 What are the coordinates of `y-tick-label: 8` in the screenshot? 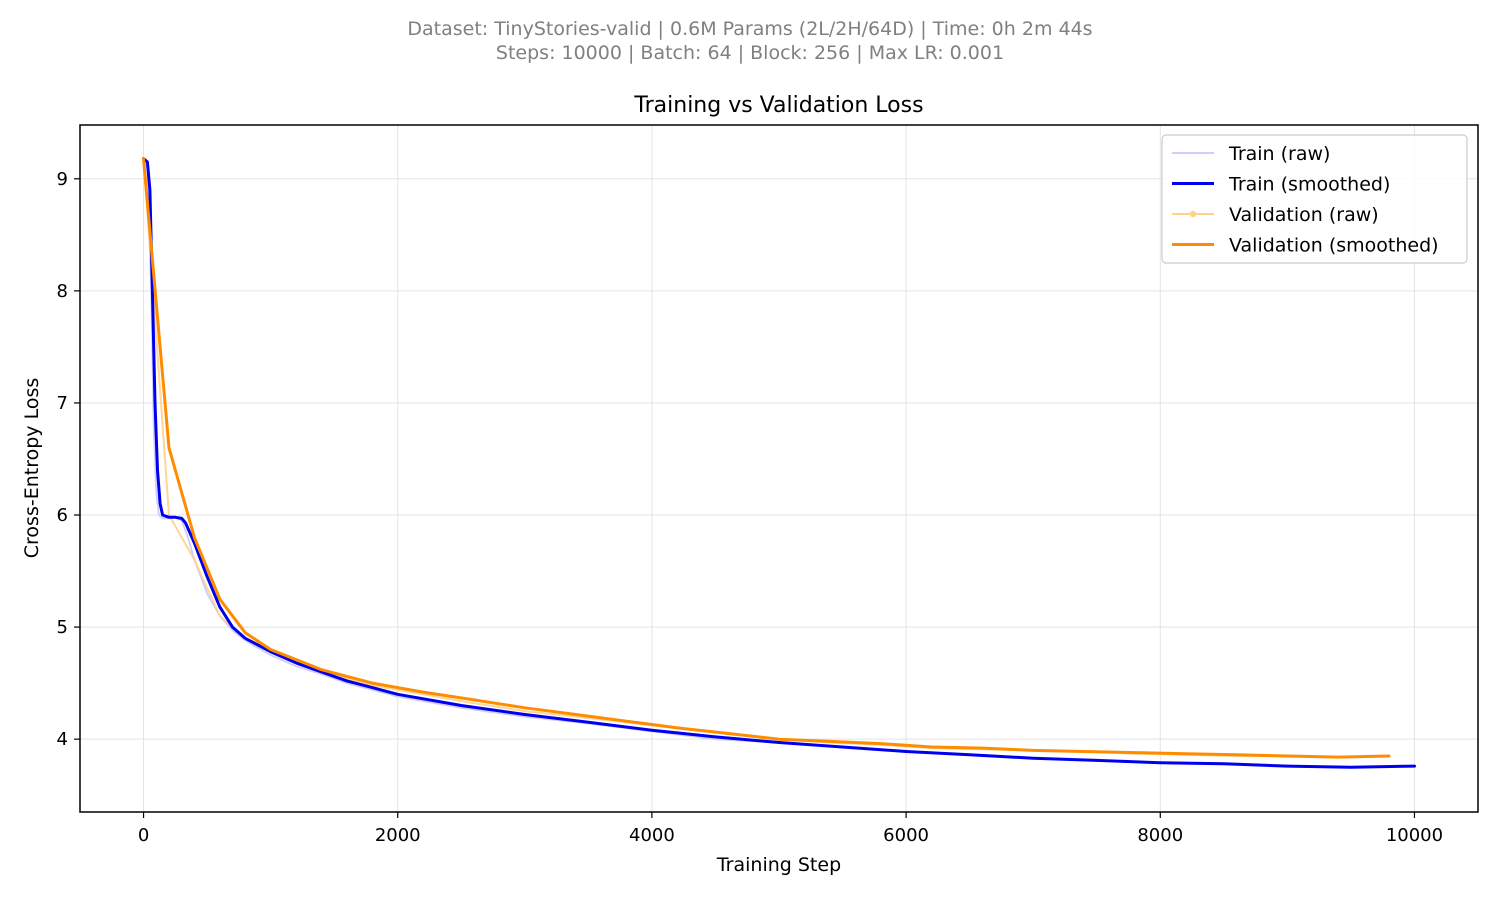 It's located at (62, 291).